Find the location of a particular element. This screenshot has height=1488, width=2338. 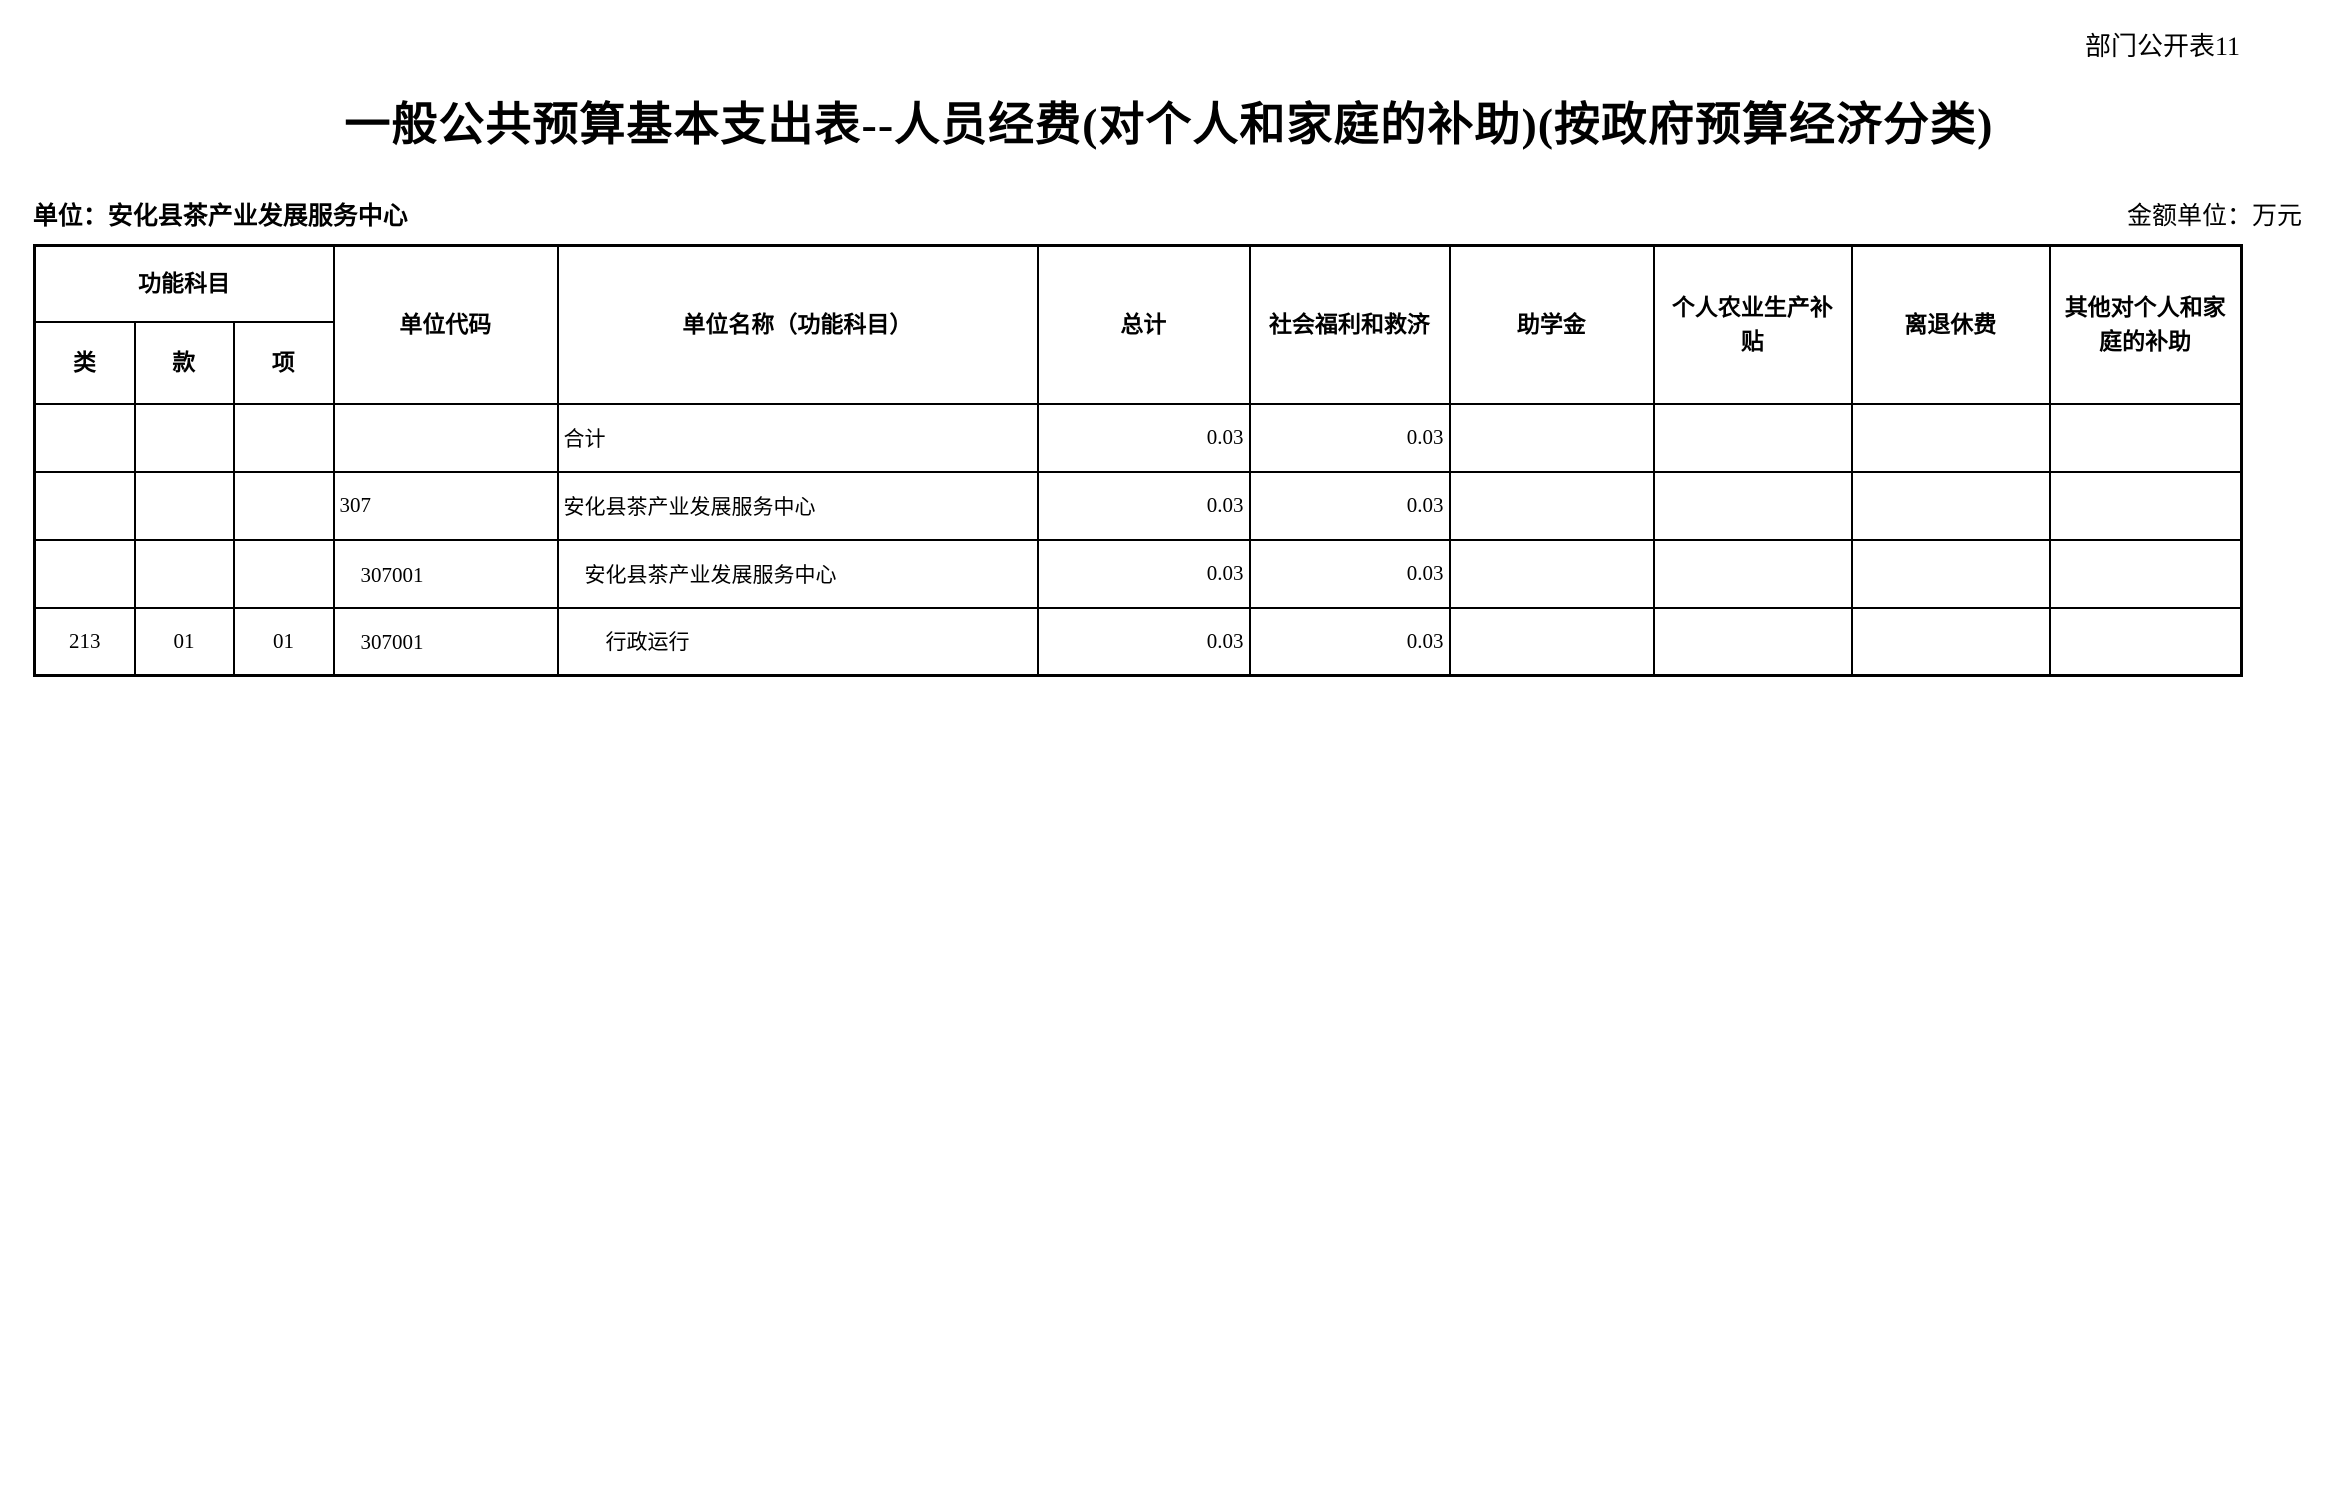

meta-row: 单位：安化县茶产业发展服务中心 金额单位：万元 is located at coordinates (1167, 214).